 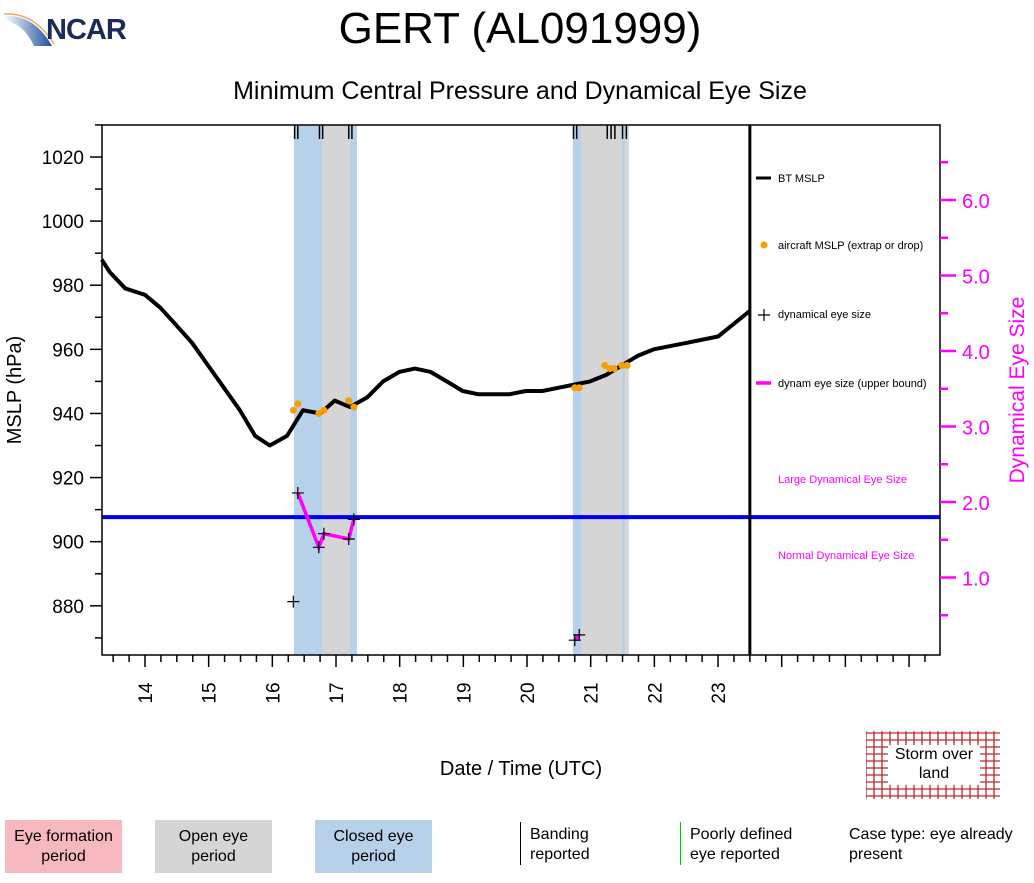 I want to click on chart-title: GERT (AL091999), so click(x=520, y=28).